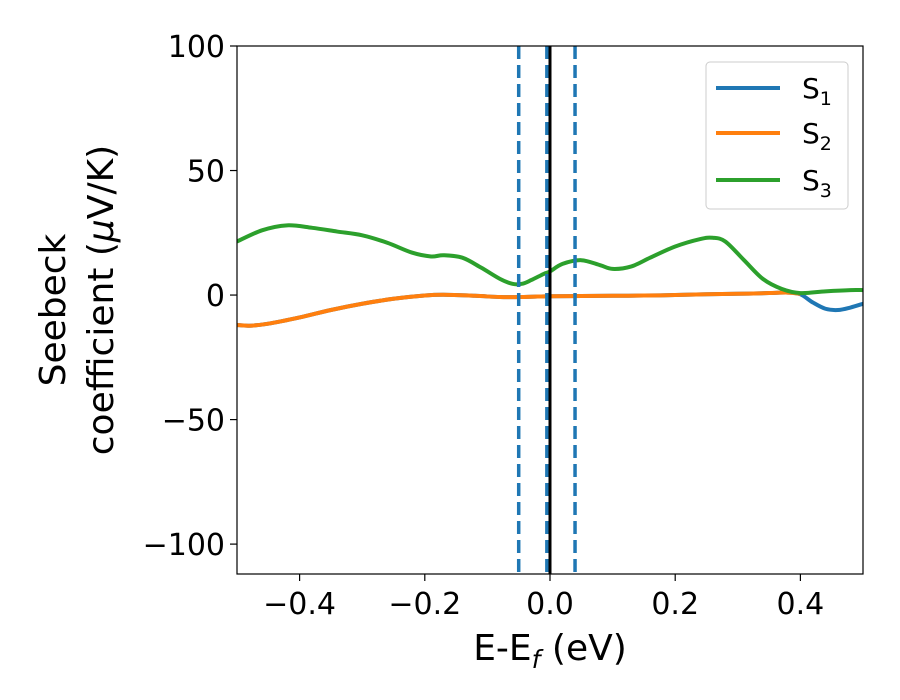 This screenshot has width=900, height=700. What do you see at coordinates (193, 421) in the screenshot?
I see `y-tick-label: −50` at bounding box center [193, 421].